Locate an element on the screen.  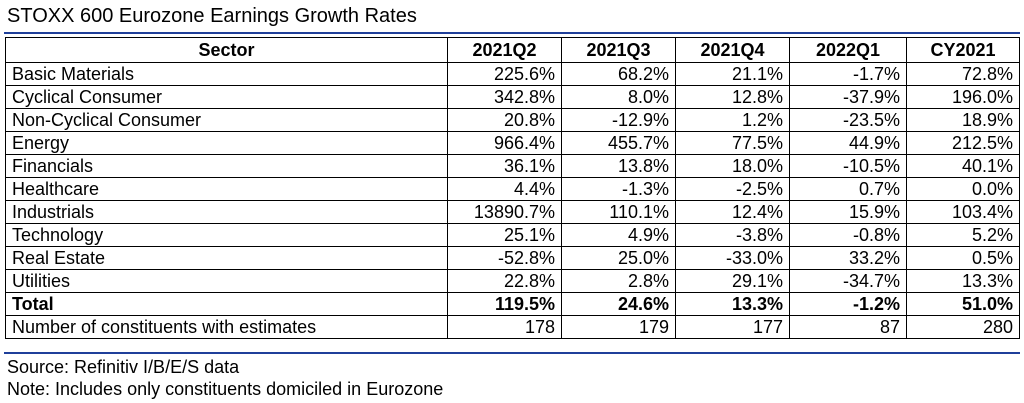
table-cell: 77.5% is located at coordinates (732, 143).